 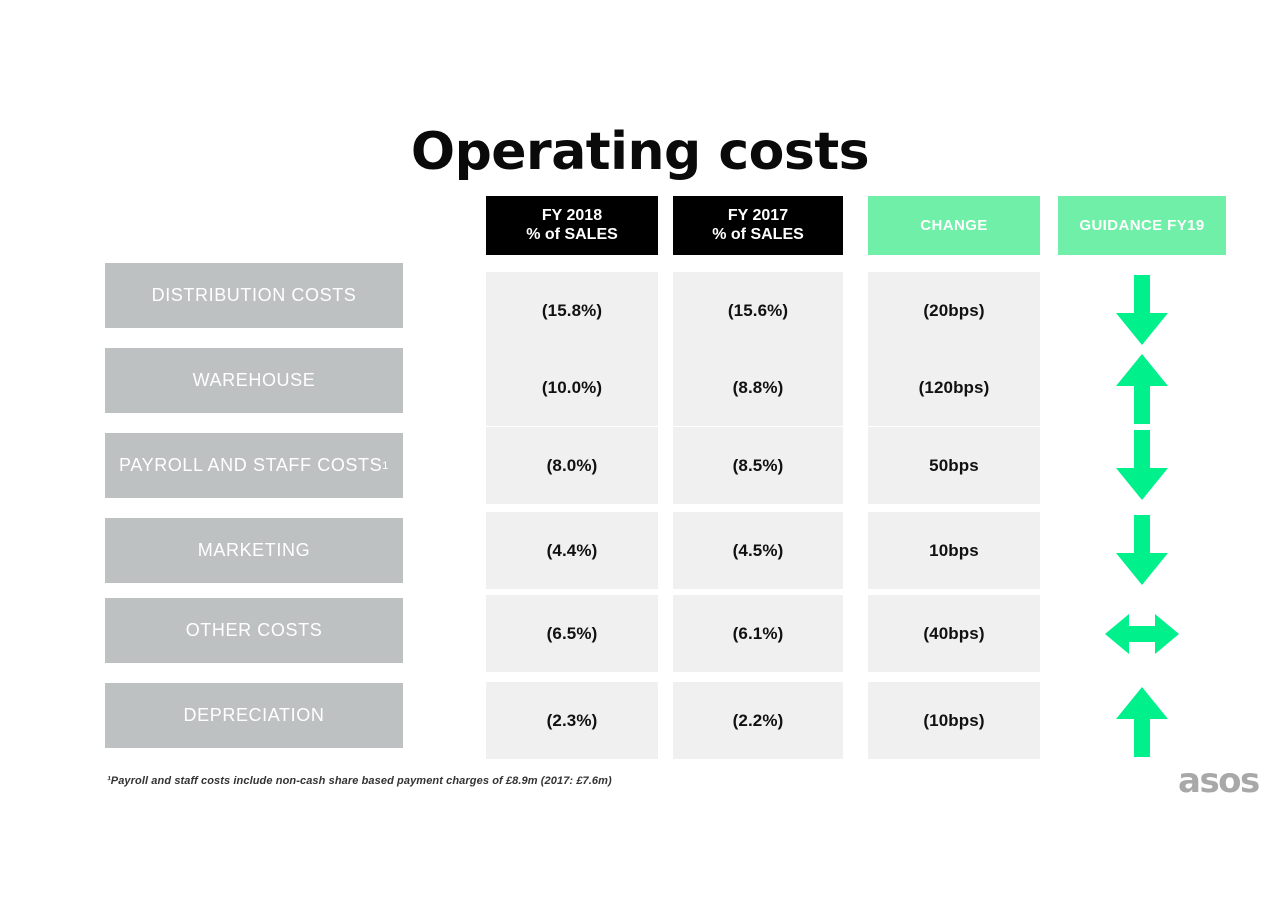 What do you see at coordinates (640, 152) in the screenshot?
I see `page-title: Operating costs` at bounding box center [640, 152].